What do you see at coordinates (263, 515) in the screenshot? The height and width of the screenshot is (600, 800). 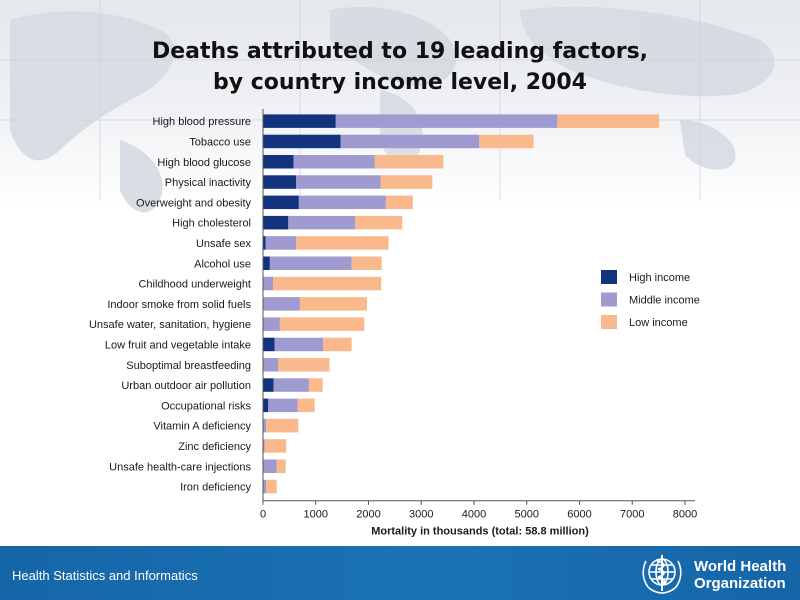 I see `x-tick-label: 0` at bounding box center [263, 515].